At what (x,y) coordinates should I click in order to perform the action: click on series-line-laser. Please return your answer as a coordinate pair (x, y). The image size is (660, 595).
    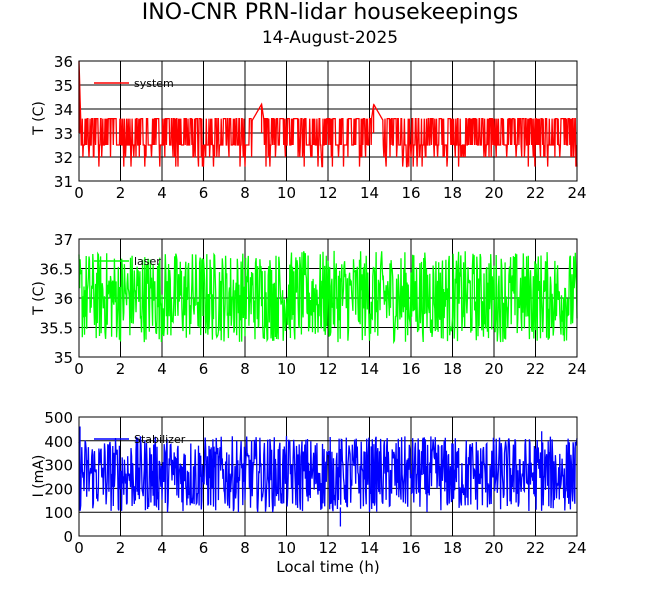
    Looking at the image, I should click on (328, 297).